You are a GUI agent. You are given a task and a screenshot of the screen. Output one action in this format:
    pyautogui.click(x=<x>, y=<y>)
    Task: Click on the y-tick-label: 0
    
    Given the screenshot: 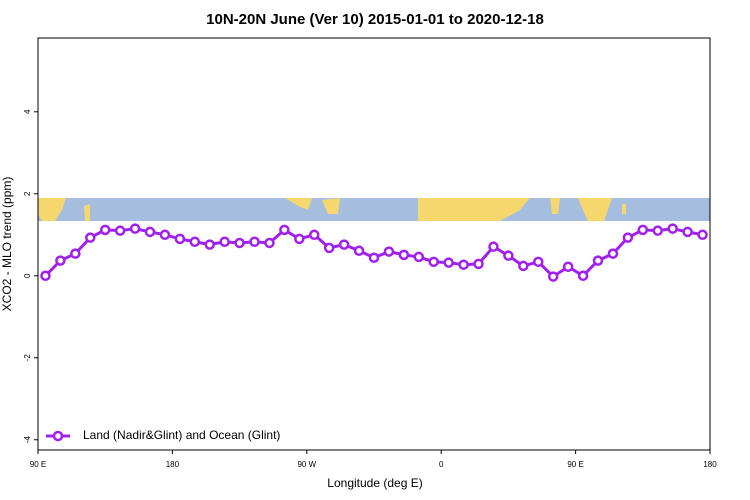 What is the action you would take?
    pyautogui.click(x=27, y=275)
    